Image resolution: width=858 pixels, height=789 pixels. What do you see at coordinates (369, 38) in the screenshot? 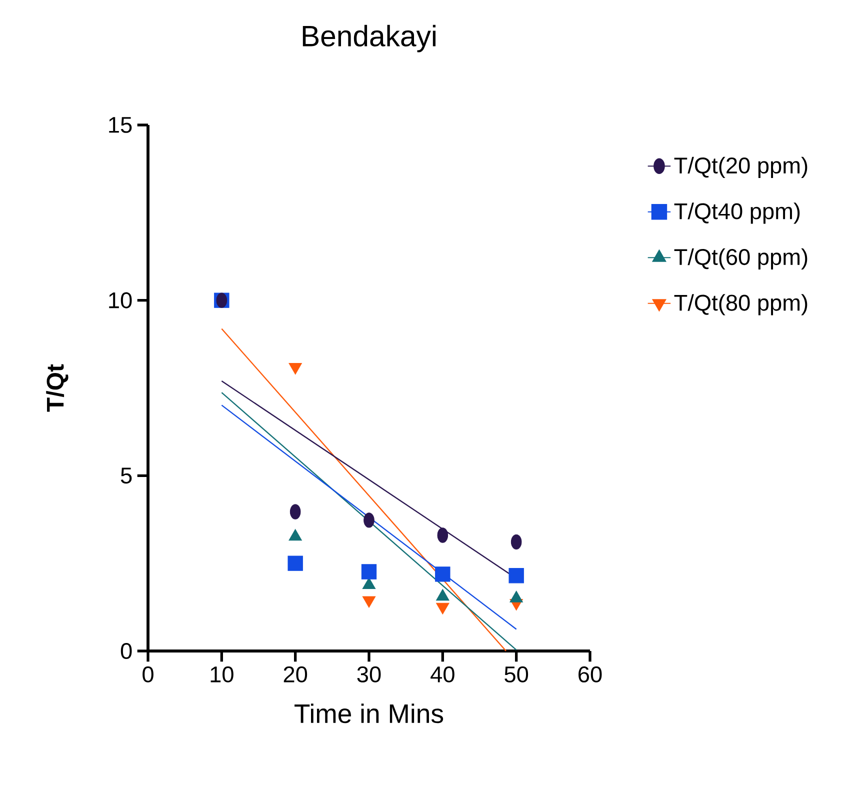
I see `chart-title: Bendakayi` at bounding box center [369, 38].